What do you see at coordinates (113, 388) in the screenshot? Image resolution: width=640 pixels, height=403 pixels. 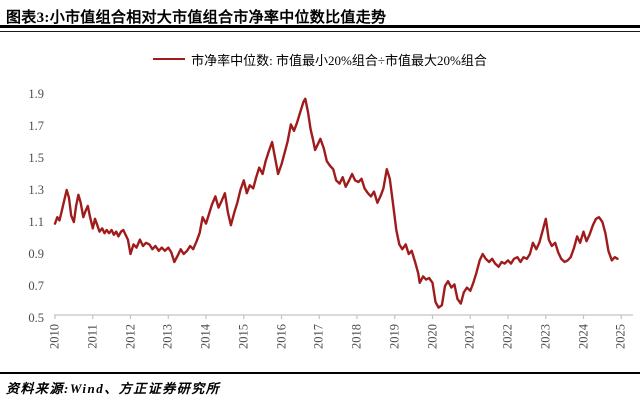 I see `source-note: 资料来源:Wind、方正证券研究所` at bounding box center [113, 388].